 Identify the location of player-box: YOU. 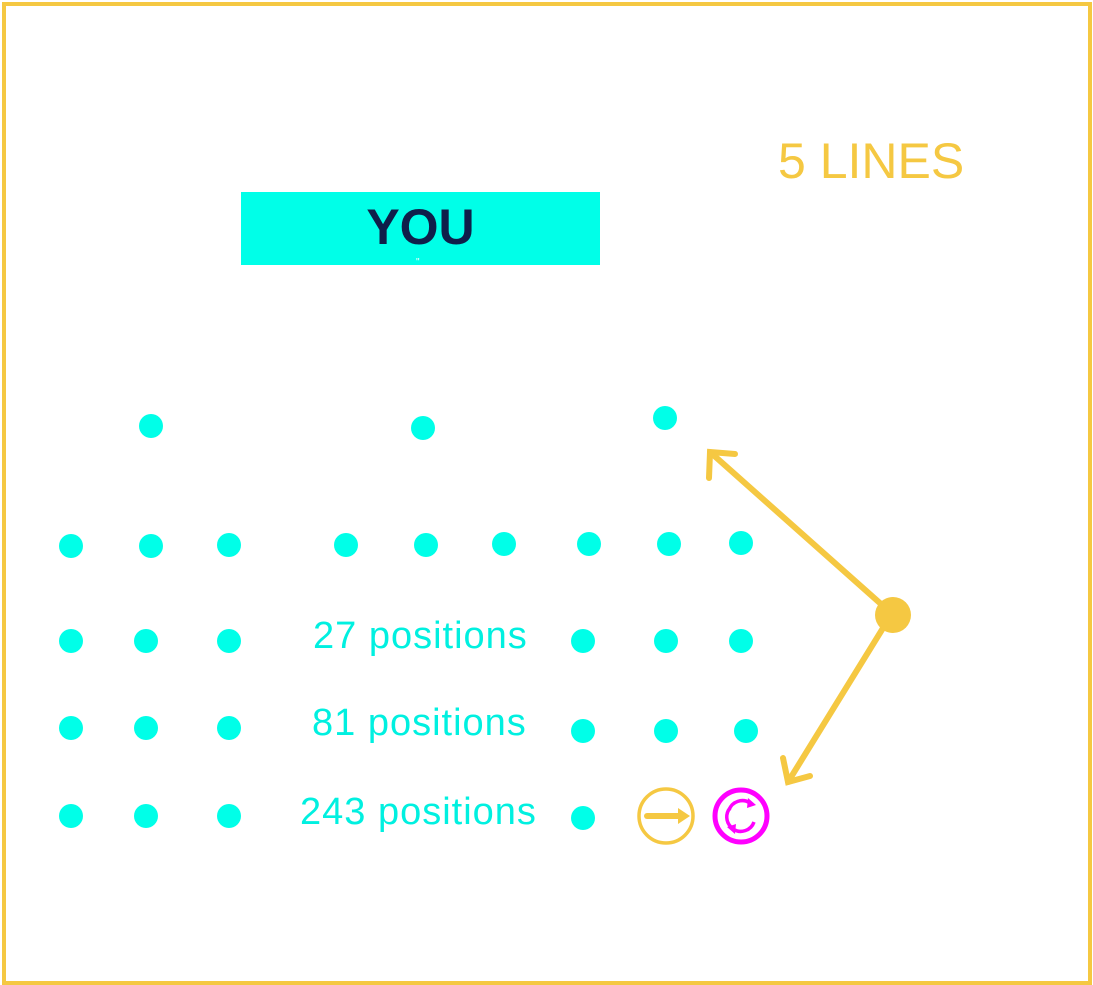
(420, 228).